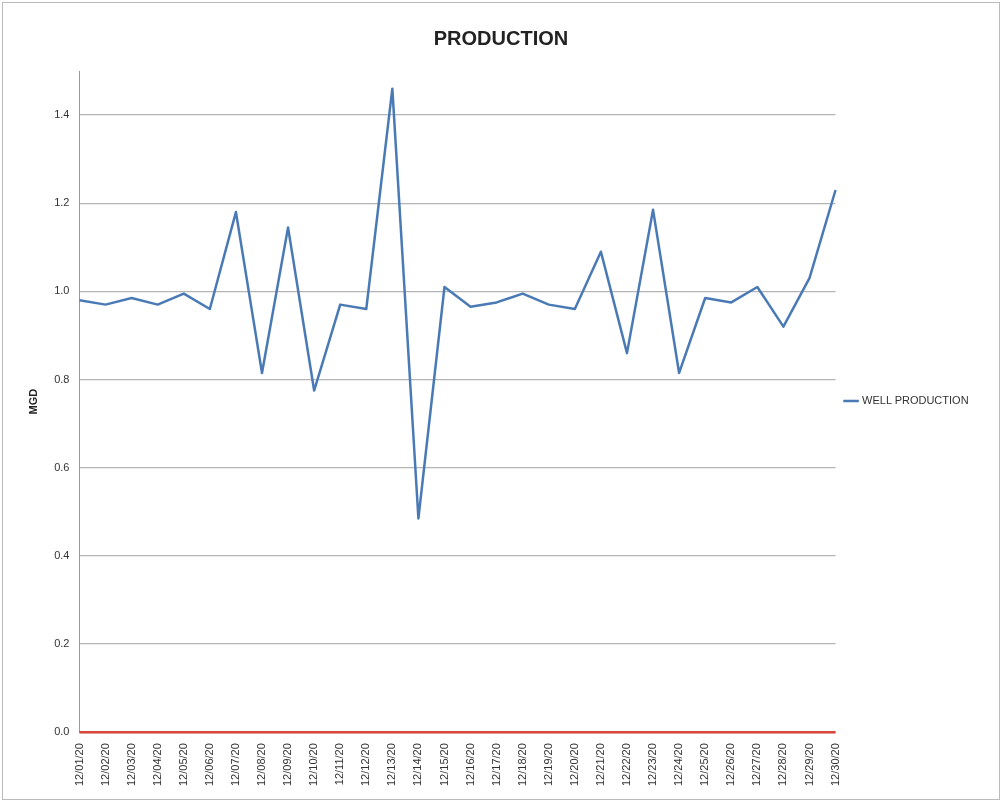 This screenshot has width=1004, height=805. I want to click on x-tick-label: 12/07/20, so click(234, 765).